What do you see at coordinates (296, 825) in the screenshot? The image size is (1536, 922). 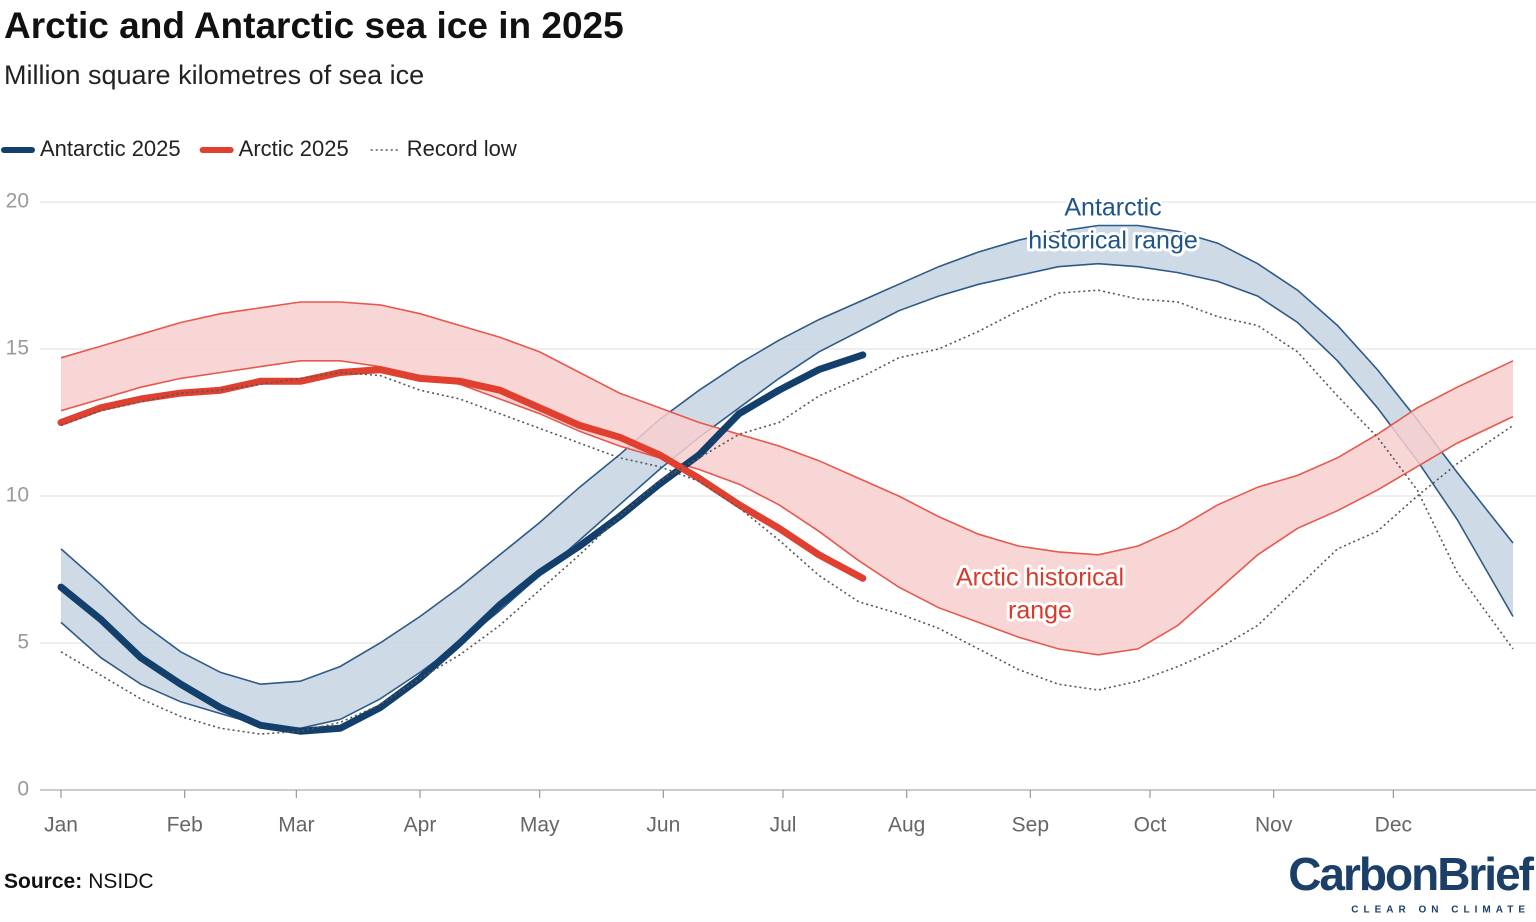 I see `x-tick-label: Mar` at bounding box center [296, 825].